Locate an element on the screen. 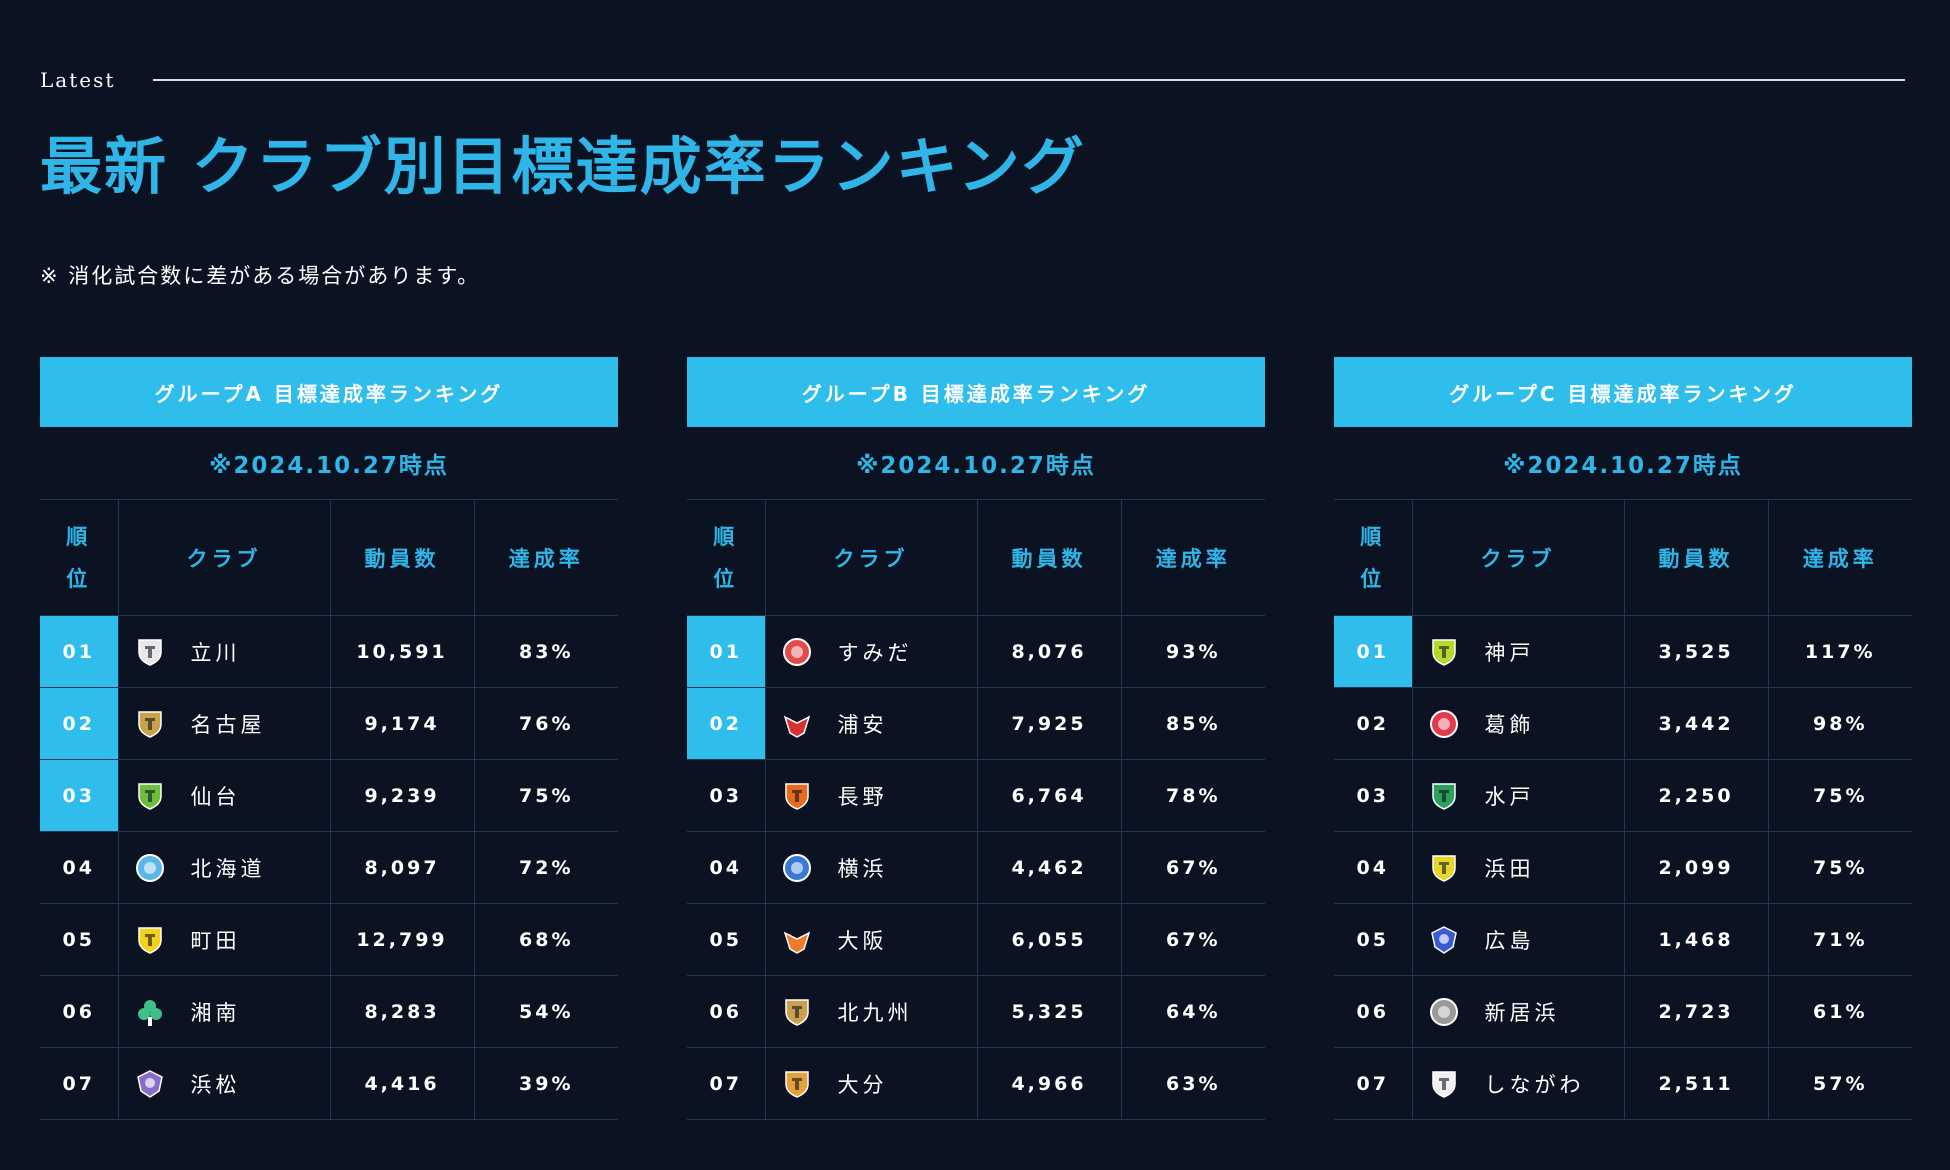  attendance-cell: 3,525 is located at coordinates (1695, 651).